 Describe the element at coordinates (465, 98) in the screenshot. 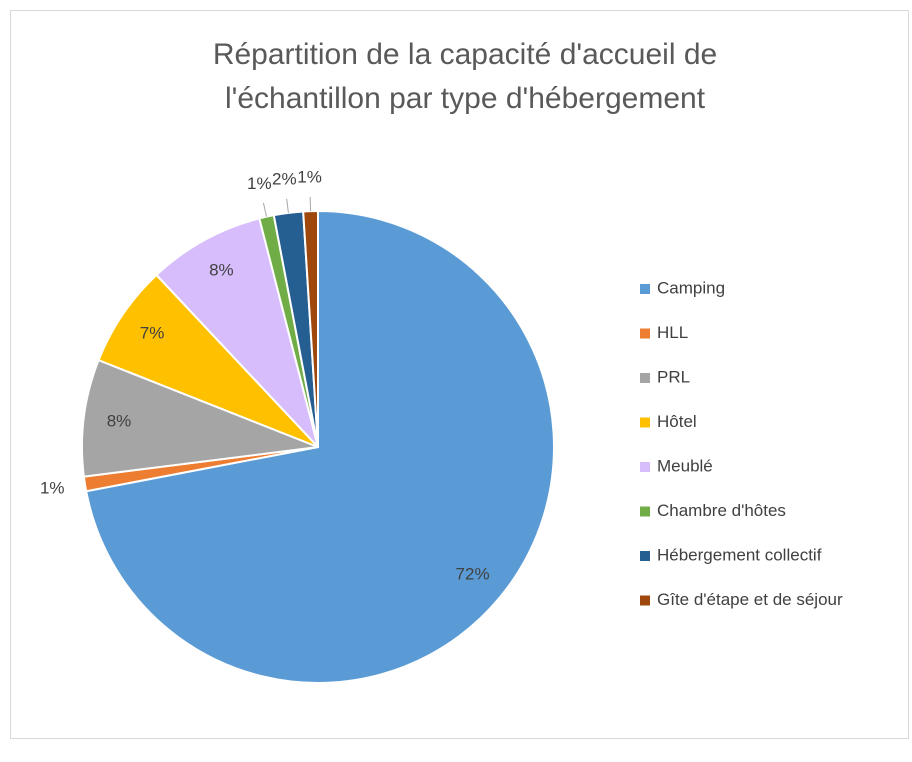

I see `chart-title: l'échantillon par type d'hébergement` at that location.